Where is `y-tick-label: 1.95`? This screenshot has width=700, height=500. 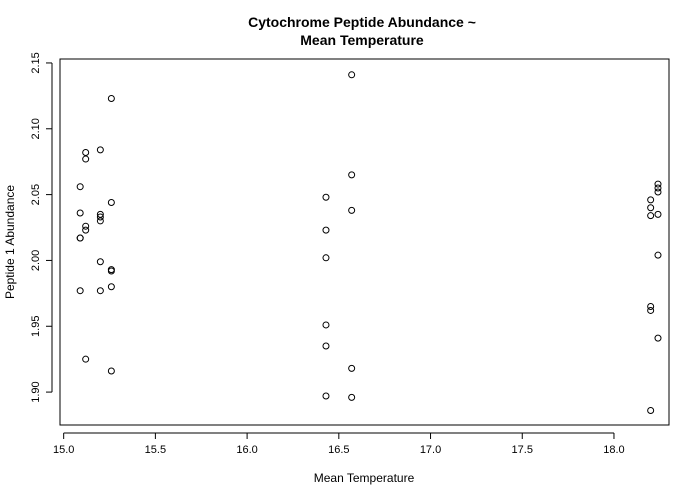 y-tick-label: 1.95 is located at coordinates (36, 326).